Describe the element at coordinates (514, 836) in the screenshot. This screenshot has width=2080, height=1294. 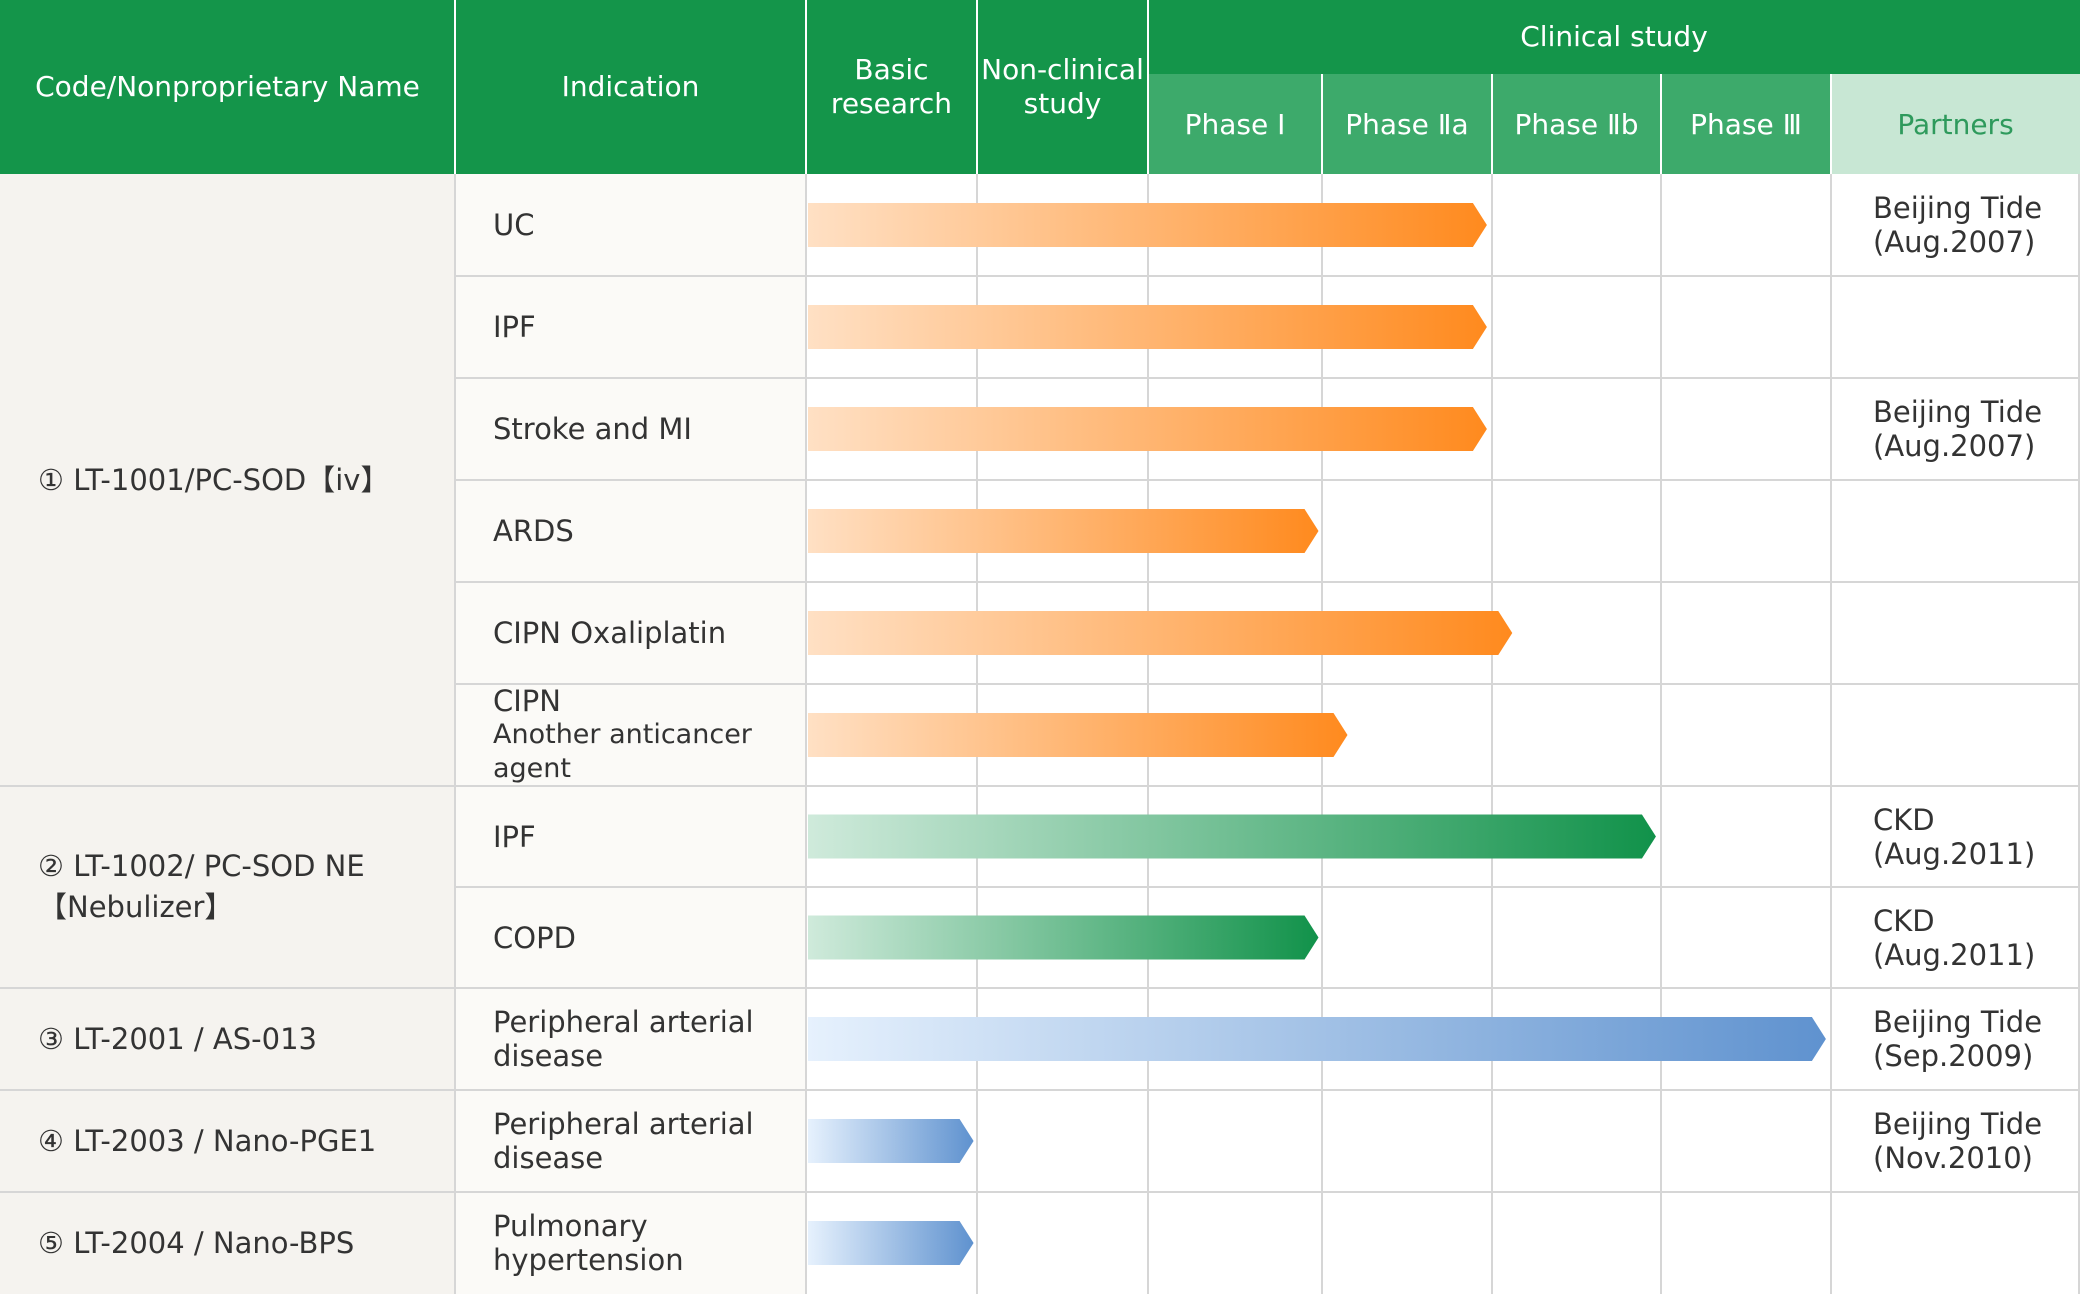
I see `indication-row-7-main: IPF` at that location.